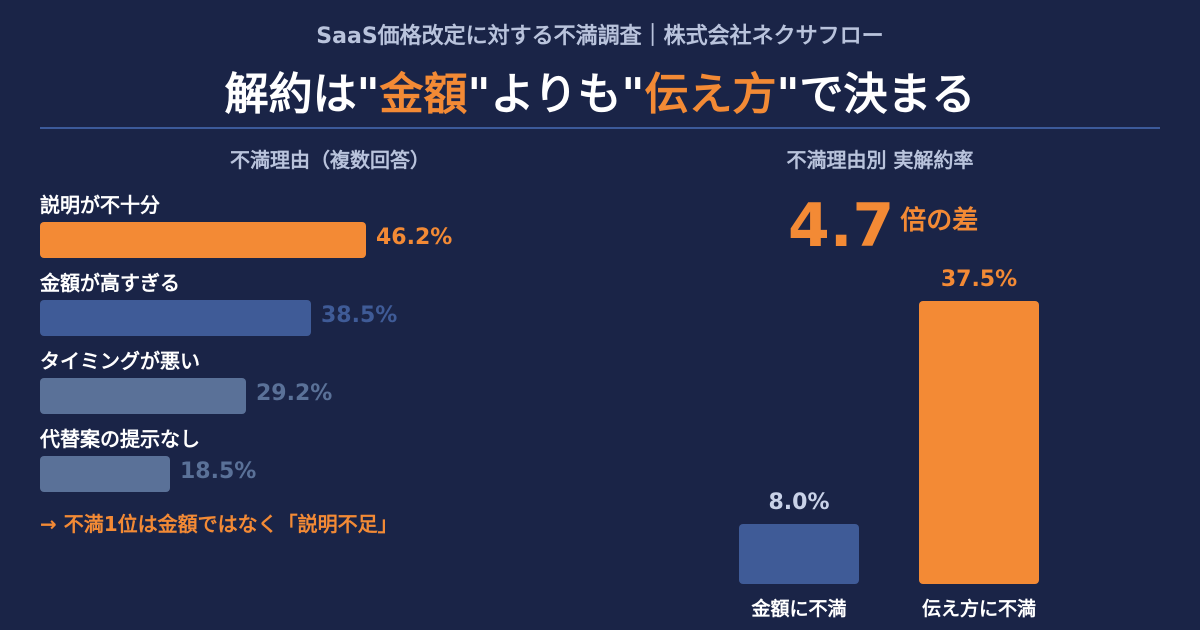 Image resolution: width=1200 pixels, height=630 pixels. I want to click on bar-category-label: タイミングが悪い, so click(120, 361).